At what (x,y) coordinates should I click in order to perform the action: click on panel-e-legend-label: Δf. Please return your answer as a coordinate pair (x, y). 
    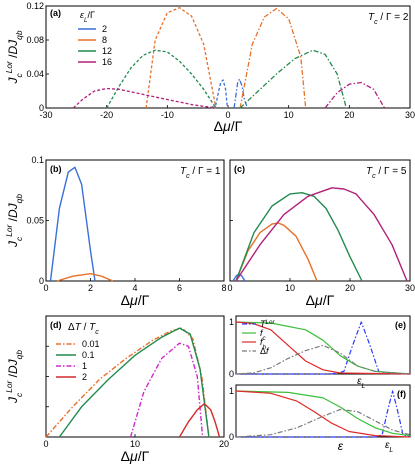
    Looking at the image, I should click on (265, 351).